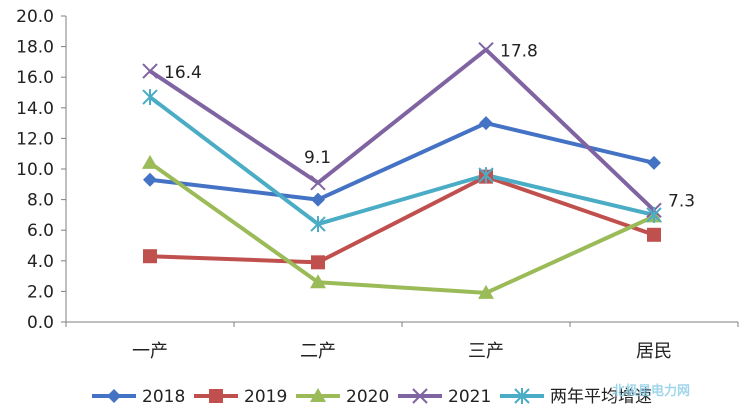 The image size is (743, 415). Describe the element at coordinates (402, 219) in the screenshot. I see `series-line-2019` at that location.